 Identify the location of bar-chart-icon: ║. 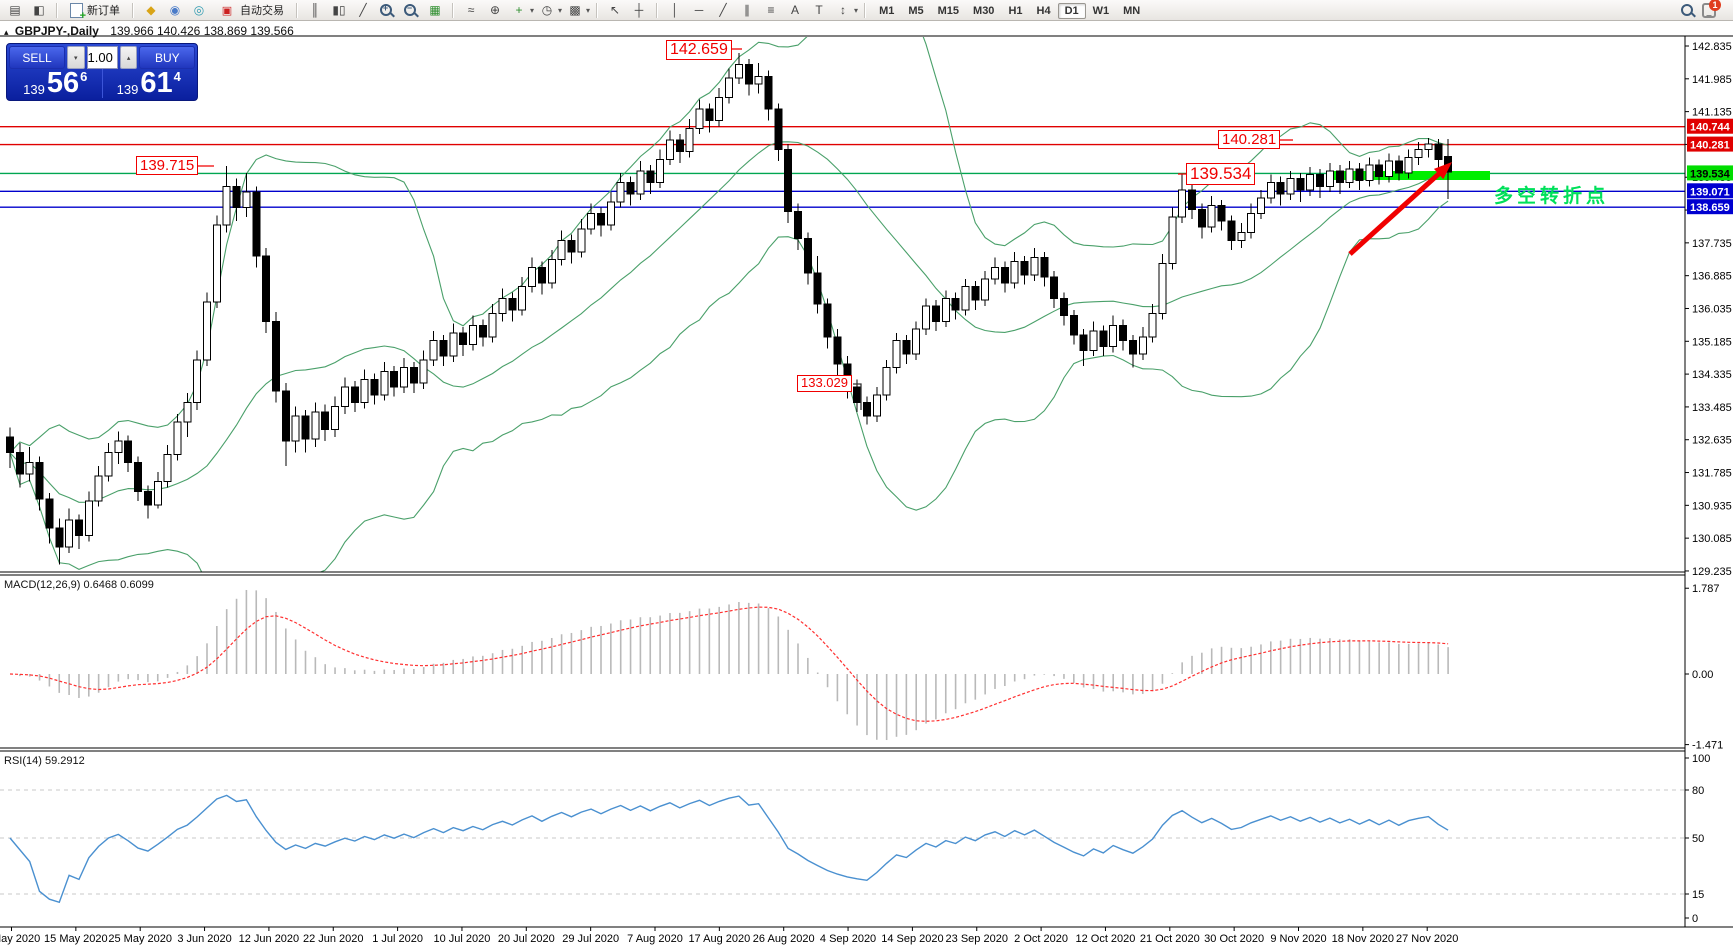
(315, 10).